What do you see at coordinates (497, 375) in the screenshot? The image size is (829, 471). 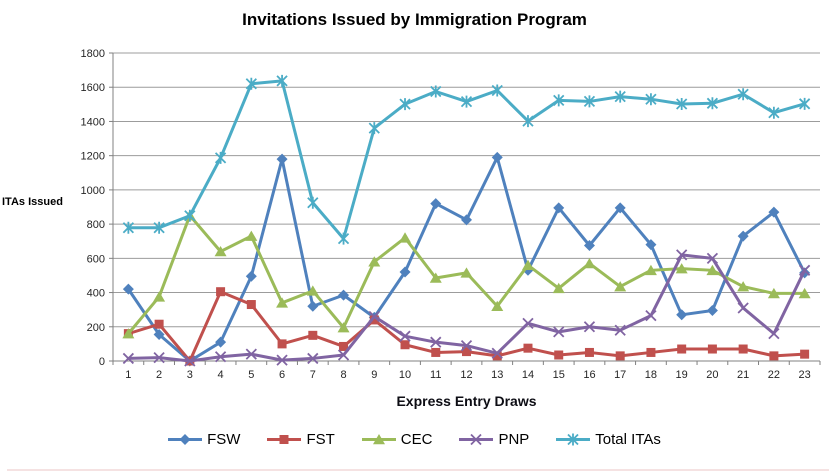 I see `svg-text: 13` at bounding box center [497, 375].